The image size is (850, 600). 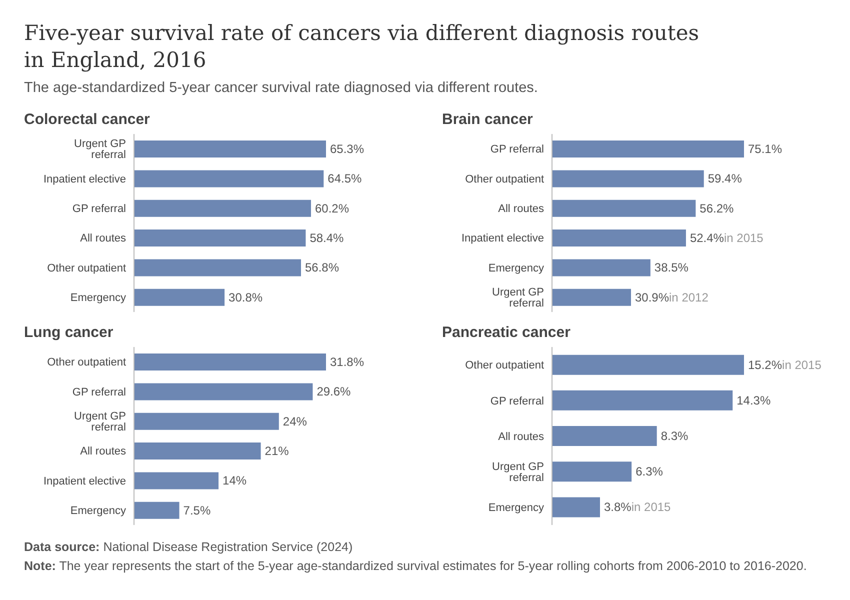 I want to click on data-label: 58.4%, so click(x=327, y=238).